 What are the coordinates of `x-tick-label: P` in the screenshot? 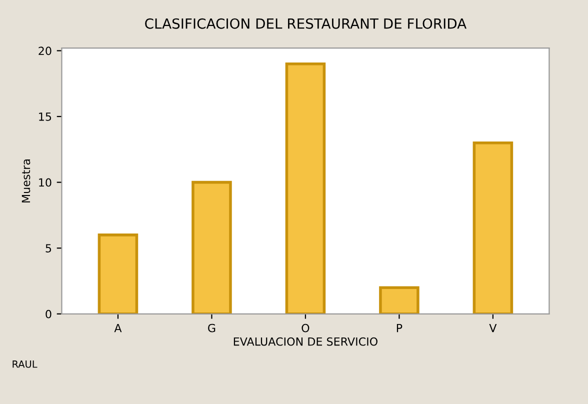 It's located at (399, 328).